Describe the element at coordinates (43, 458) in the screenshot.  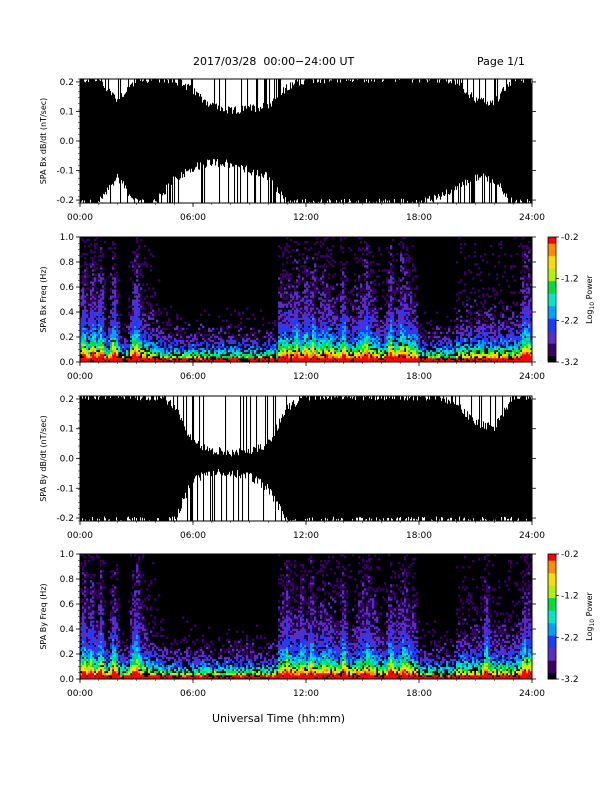
I see `y-axis-label: SPA By dB/dt (nT/sec)` at that location.